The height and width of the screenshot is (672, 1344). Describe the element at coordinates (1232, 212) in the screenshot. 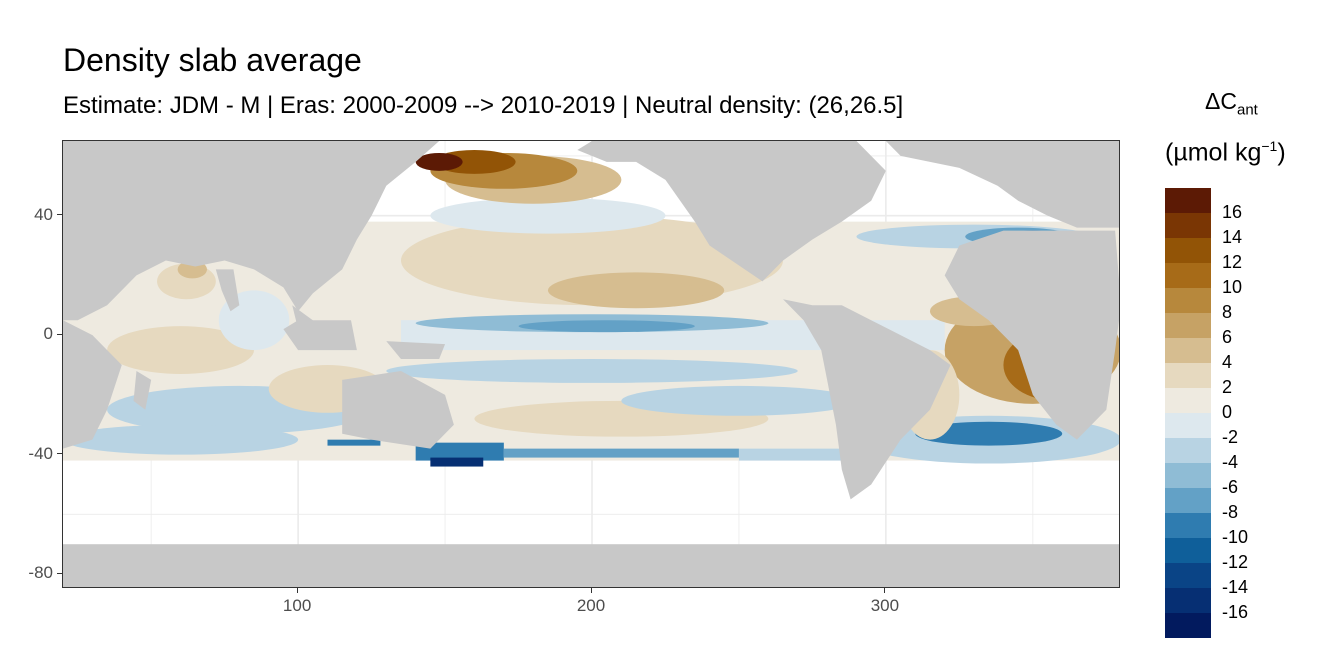

I see `colorbar-tick-label: 16` at that location.